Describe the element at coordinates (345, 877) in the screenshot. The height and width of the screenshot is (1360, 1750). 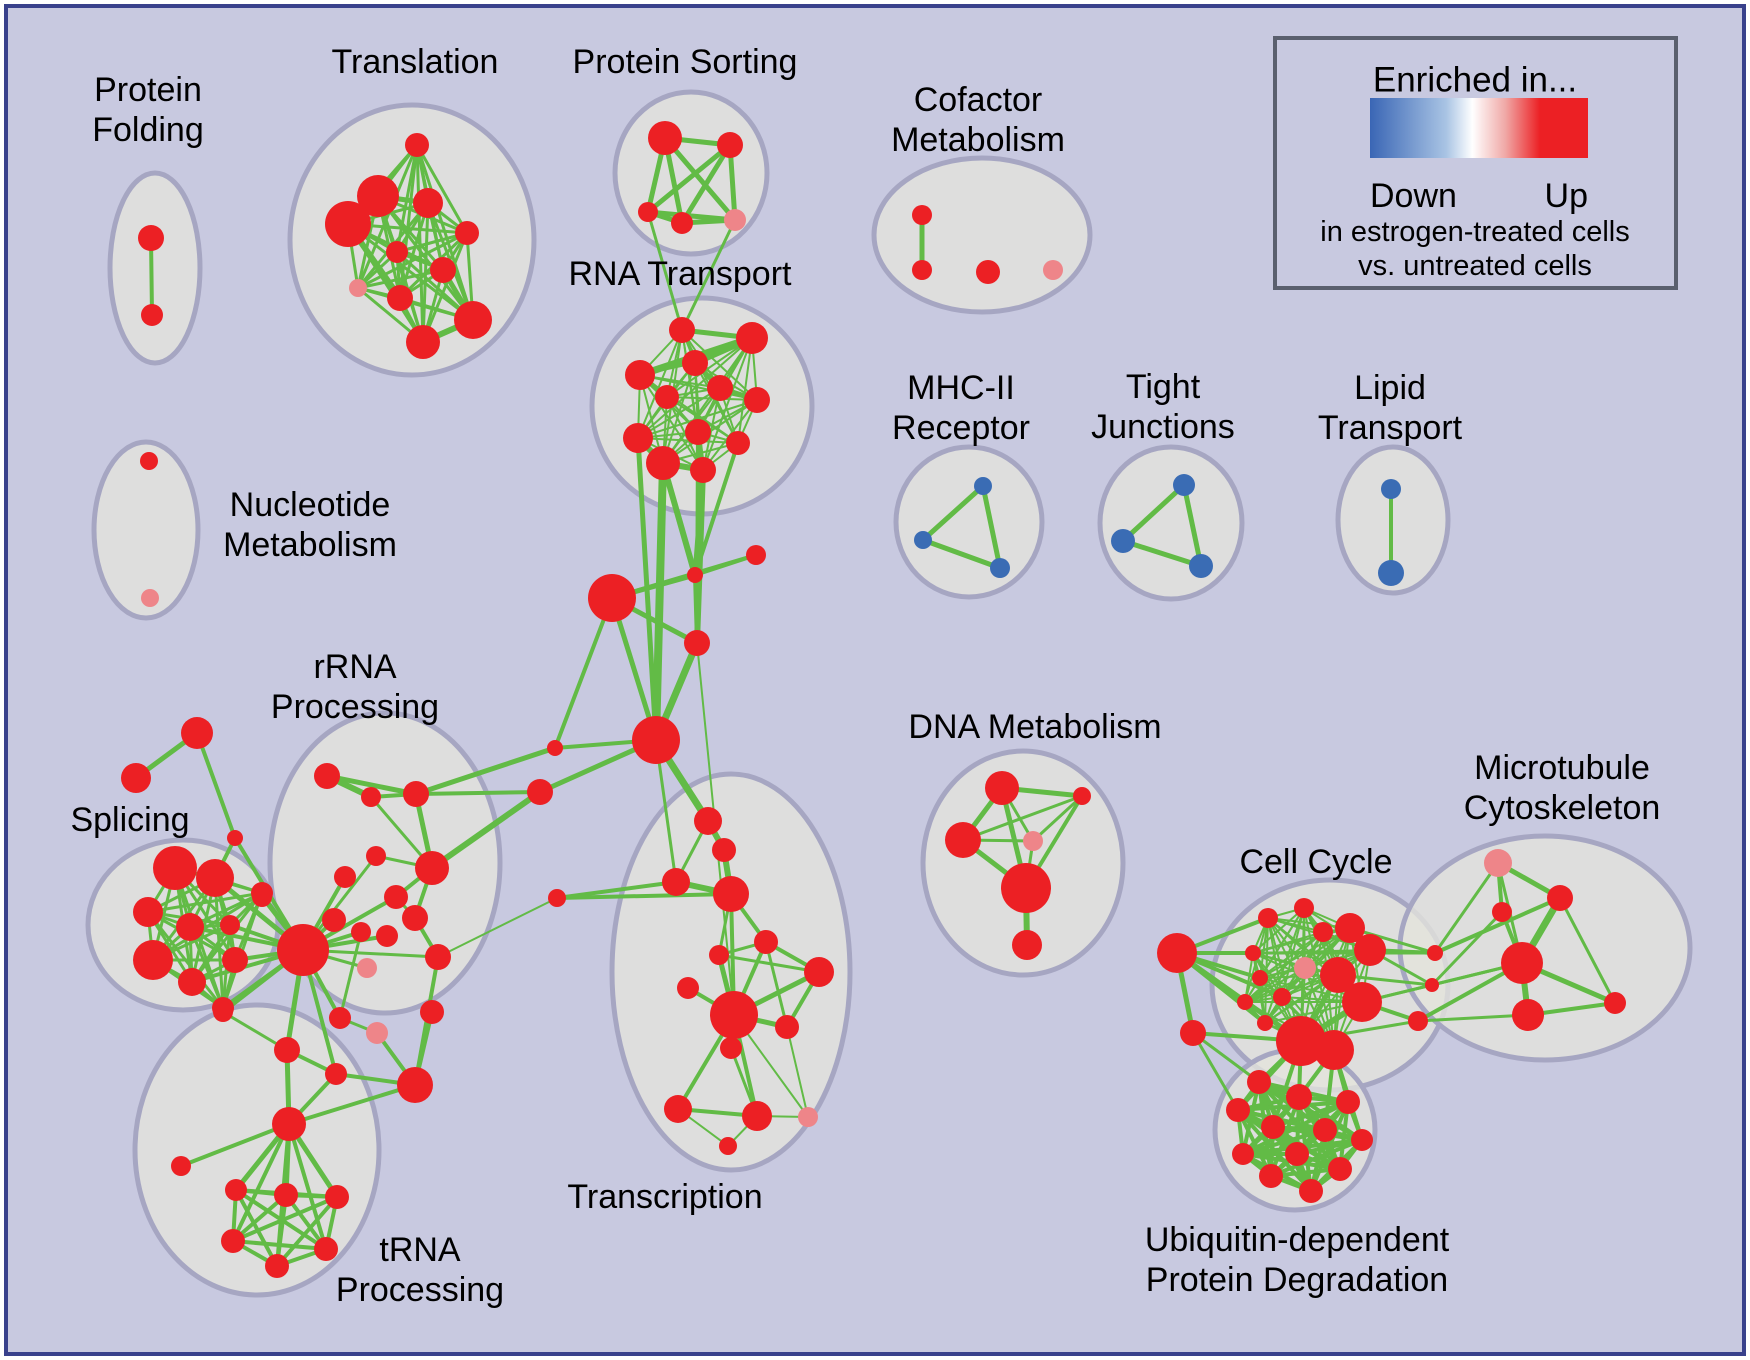
I see `node-r5` at that location.